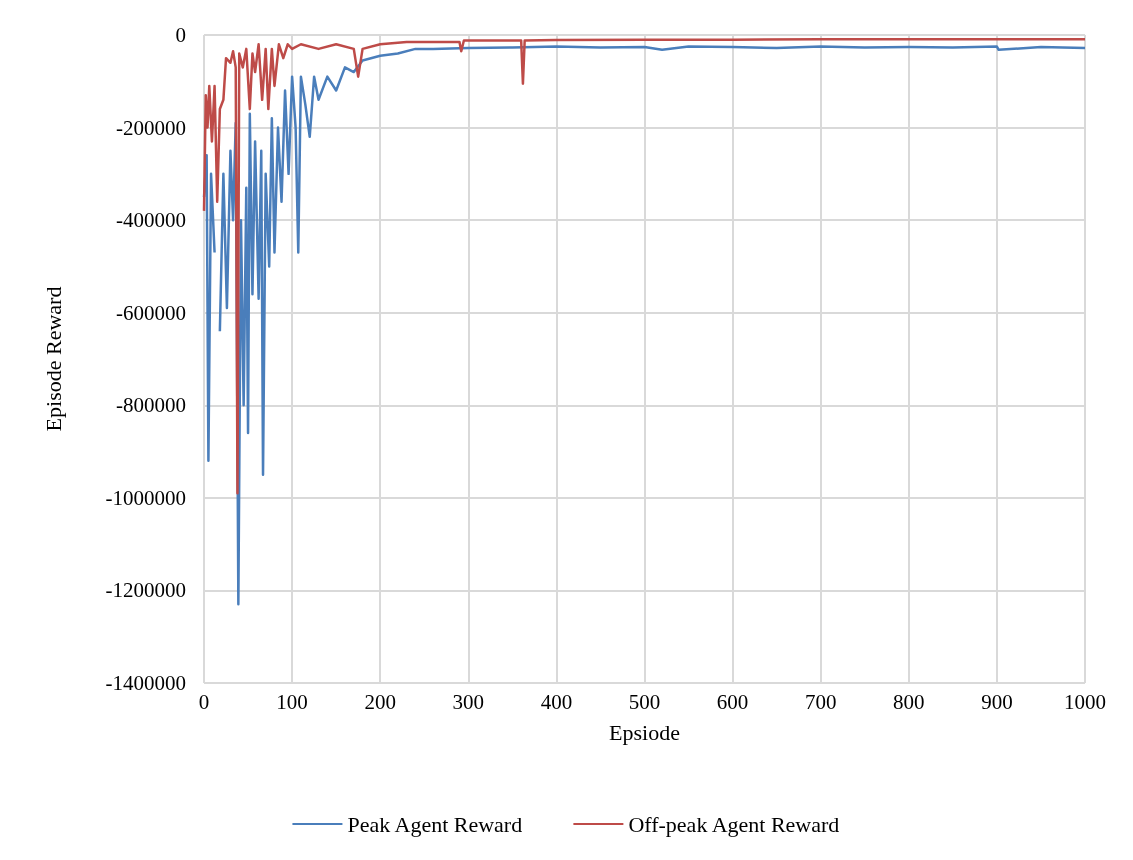 The height and width of the screenshot is (860, 1133). Describe the element at coordinates (468, 701) in the screenshot. I see `x-tick-label: 300` at that location.